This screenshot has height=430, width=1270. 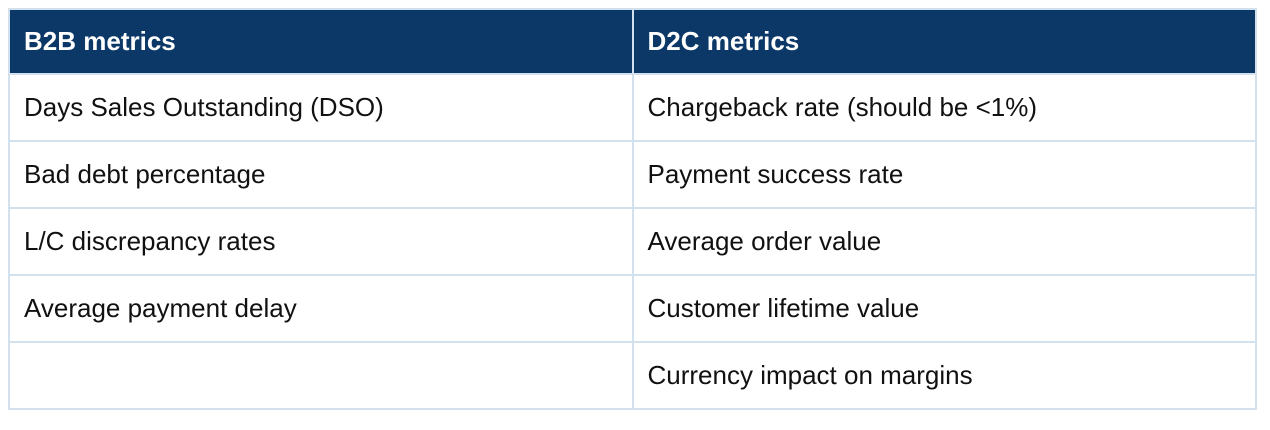 I want to click on header-cell: D2C metrics, so click(x=944, y=41).